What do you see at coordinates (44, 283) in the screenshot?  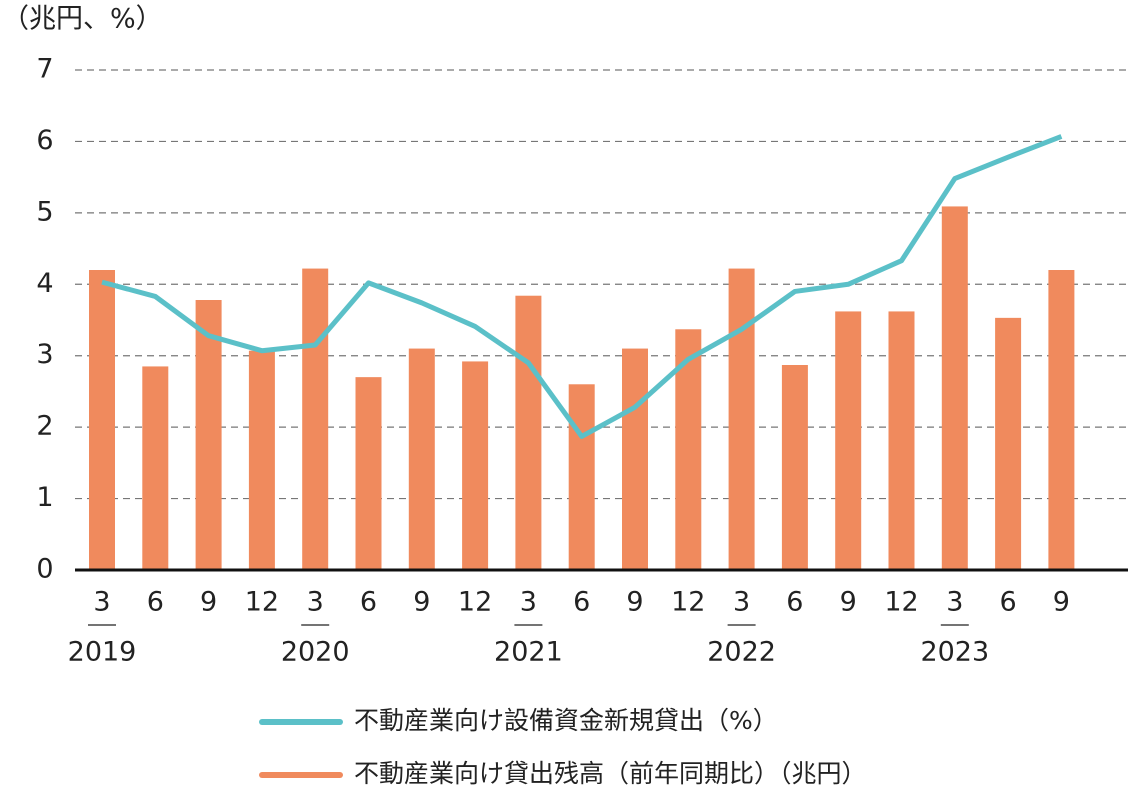 I see `y-tick-label: 4` at bounding box center [44, 283].